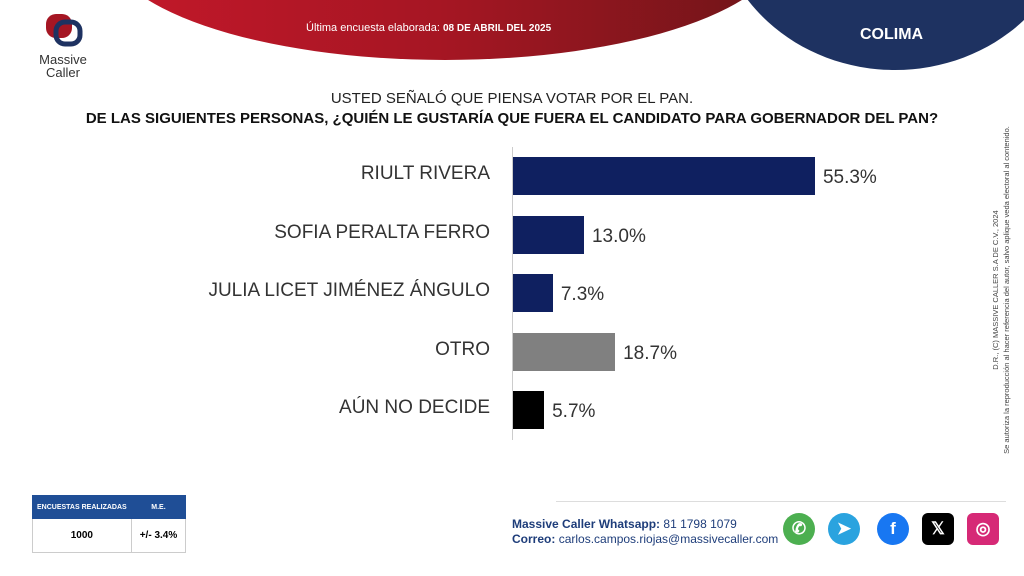 This screenshot has height=576, width=1024. What do you see at coordinates (781, 501) in the screenshot?
I see `divider` at bounding box center [781, 501].